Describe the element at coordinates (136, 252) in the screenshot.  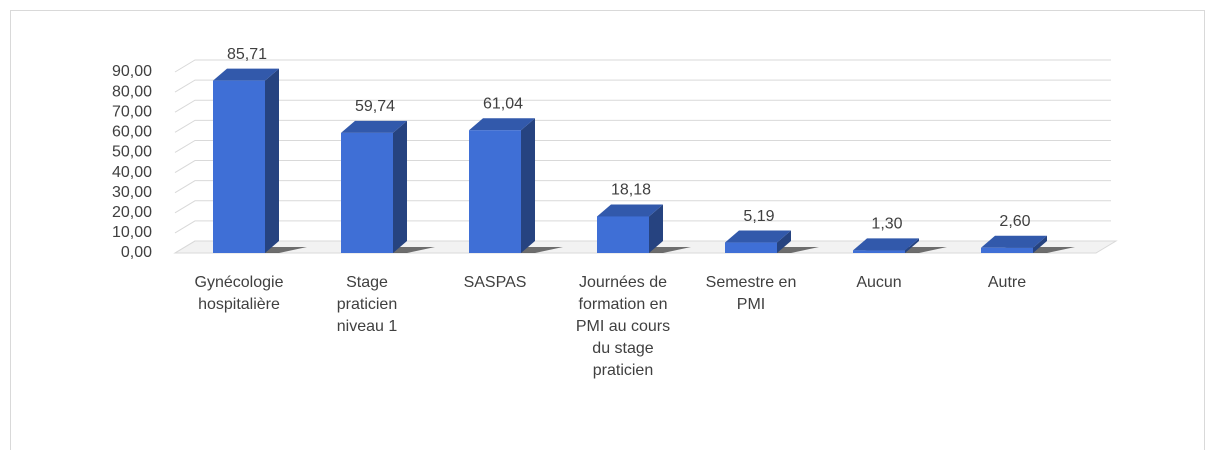
I see `y-tick-label: 0,00` at that location.